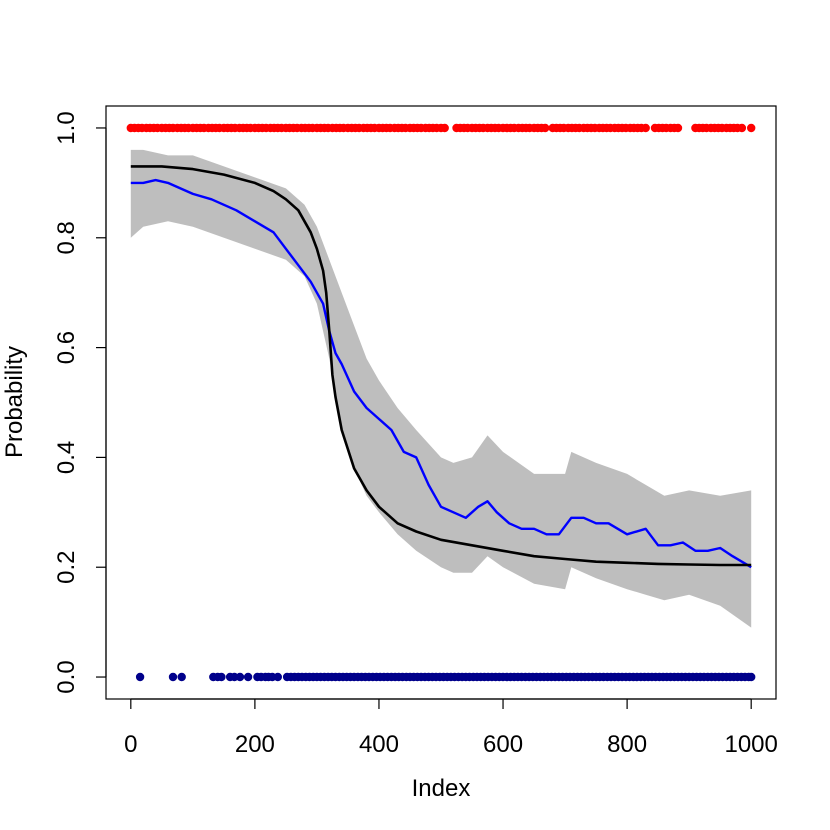 Image resolution: width=830 pixels, height=830 pixels. I want to click on x-tick-label: 200, so click(255, 744).